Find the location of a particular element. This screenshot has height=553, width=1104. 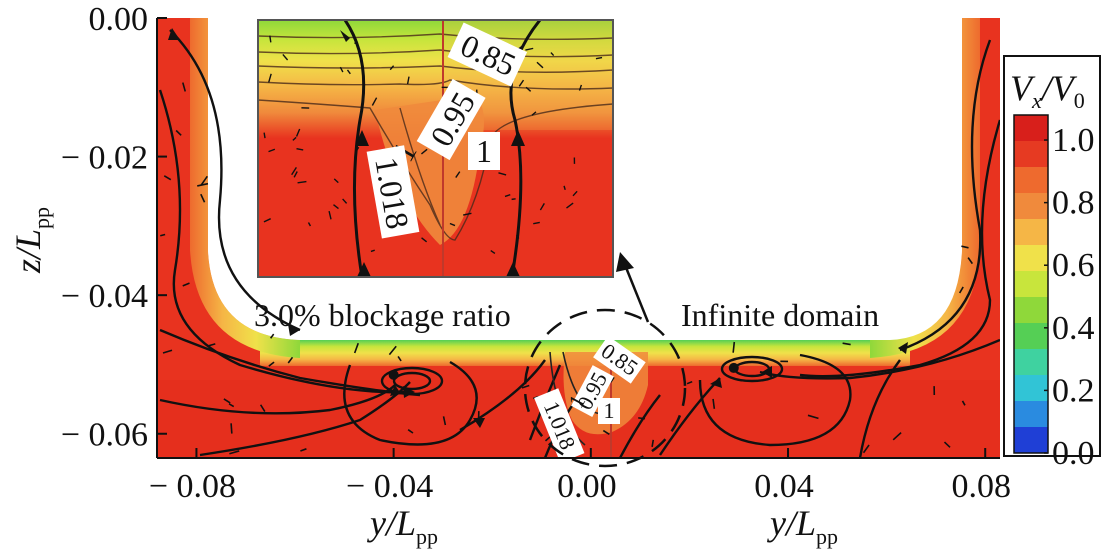

svg-text: z/Lpp is located at coordinates (31, 240).